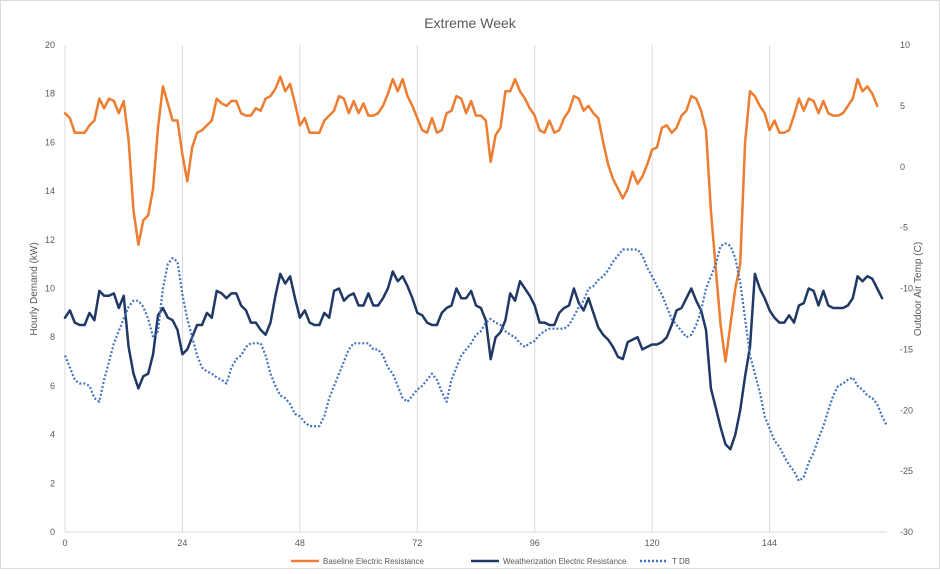 This screenshot has width=940, height=574. I want to click on x-axis-ticks: 0 24 48 72 96 120 144, so click(419, 543).